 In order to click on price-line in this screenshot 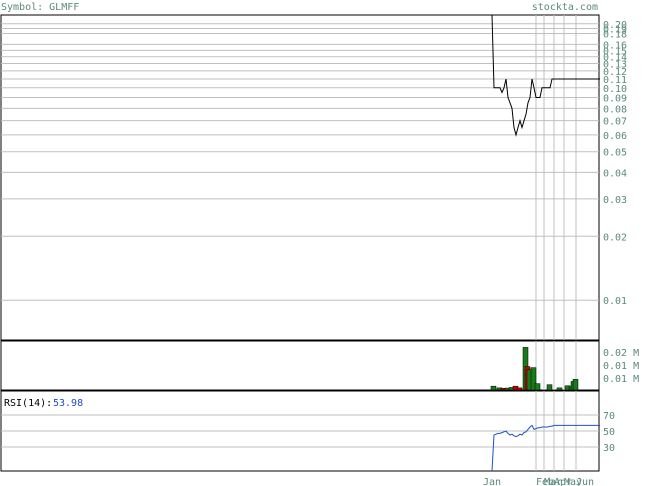, I will do `click(545, 75)`.